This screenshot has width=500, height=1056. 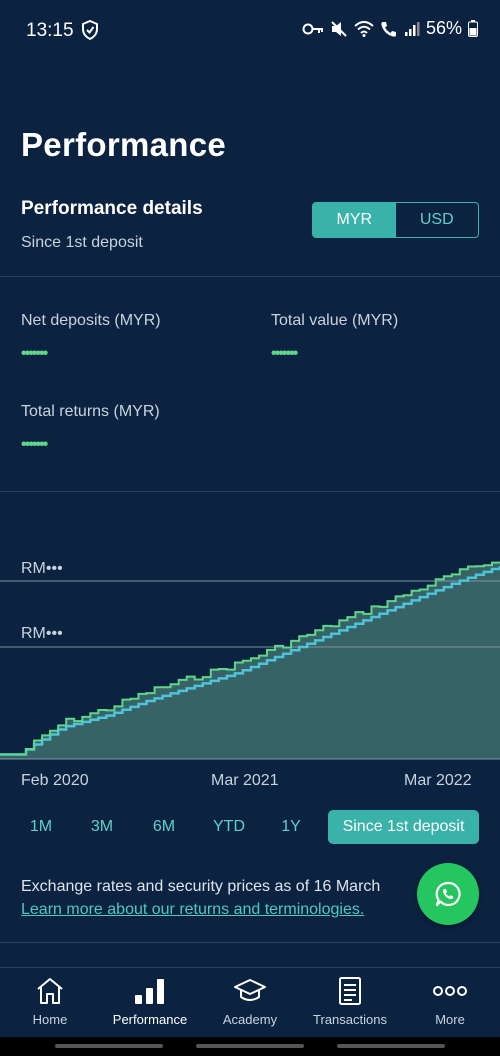 What do you see at coordinates (90, 30) in the screenshot?
I see `shield-icon` at bounding box center [90, 30].